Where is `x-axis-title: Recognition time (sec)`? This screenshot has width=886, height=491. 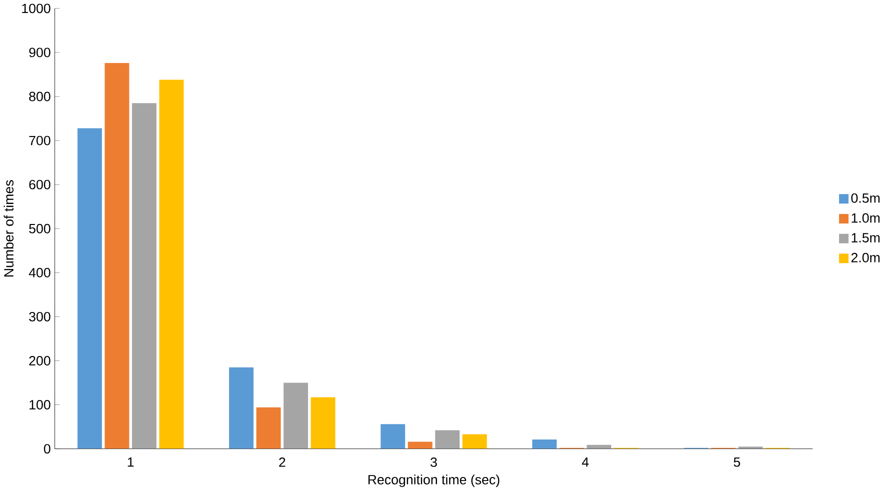 x-axis-title: Recognition time (sec) is located at coordinates (434, 481).